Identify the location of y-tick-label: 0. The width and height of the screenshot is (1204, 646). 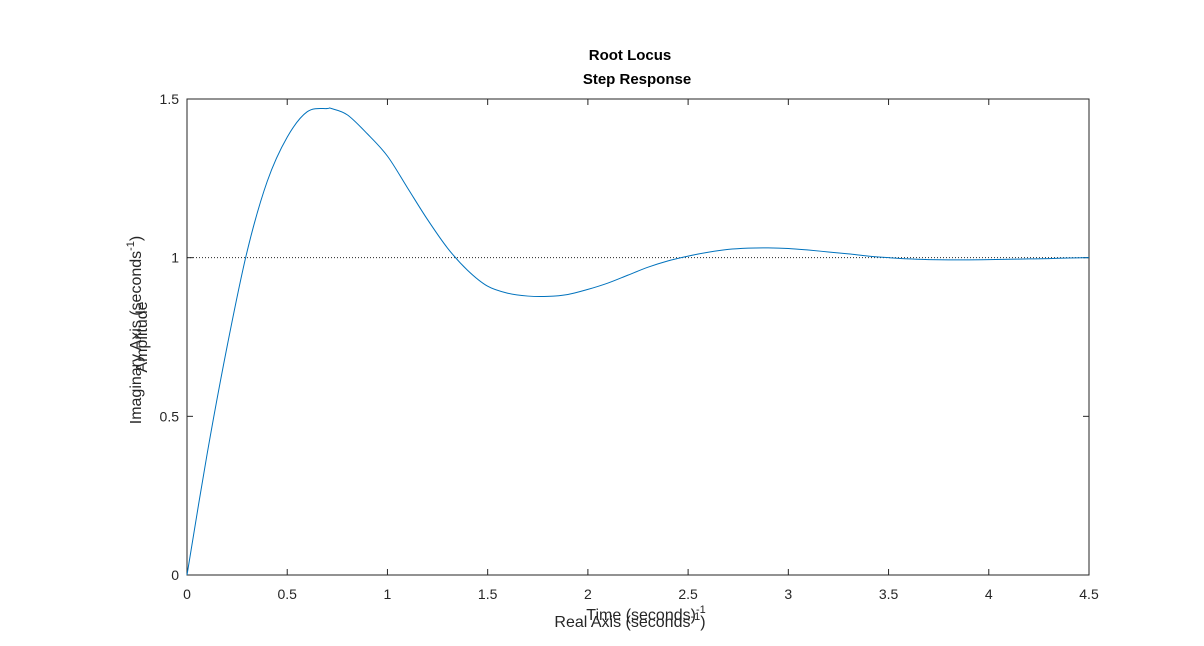
(175, 575).